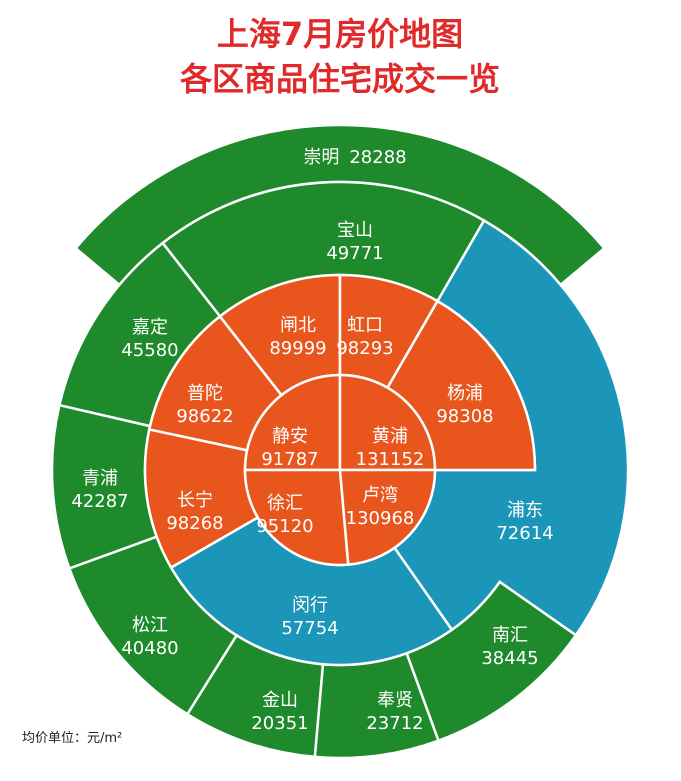 The height and width of the screenshot is (781, 681). What do you see at coordinates (510, 635) in the screenshot?
I see `district-name: 南汇` at bounding box center [510, 635].